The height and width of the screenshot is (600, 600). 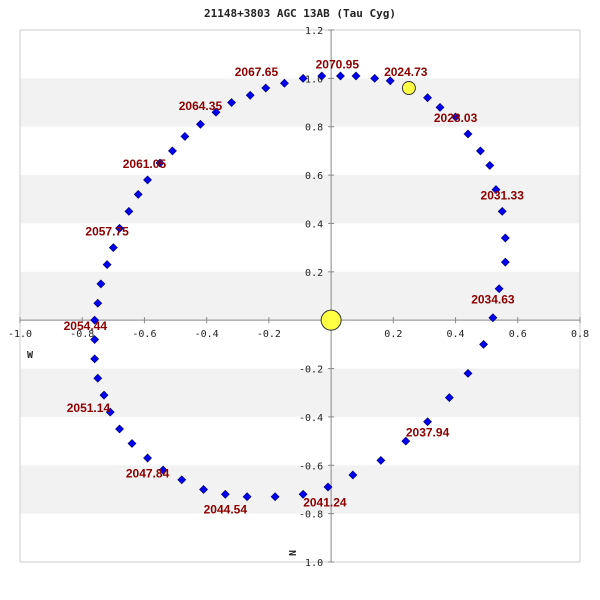 What do you see at coordinates (201, 106) in the screenshot?
I see `epoch-label: 2064.35` at bounding box center [201, 106].